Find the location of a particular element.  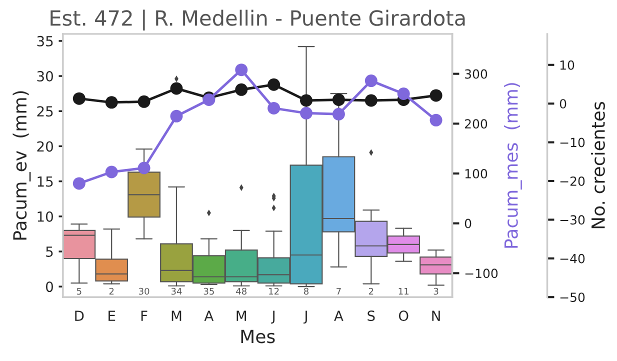

annotation: 5 is located at coordinates (79, 291).